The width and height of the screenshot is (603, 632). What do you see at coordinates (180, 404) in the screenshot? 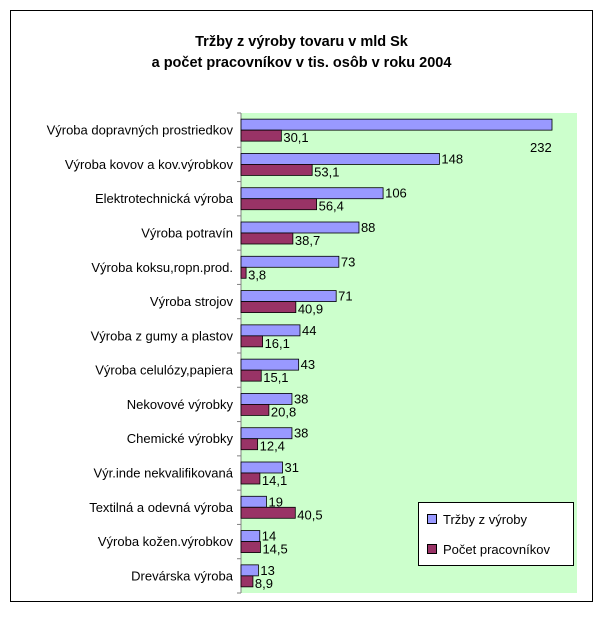
I see `category-label: Nekovové výrobky` at bounding box center [180, 404].